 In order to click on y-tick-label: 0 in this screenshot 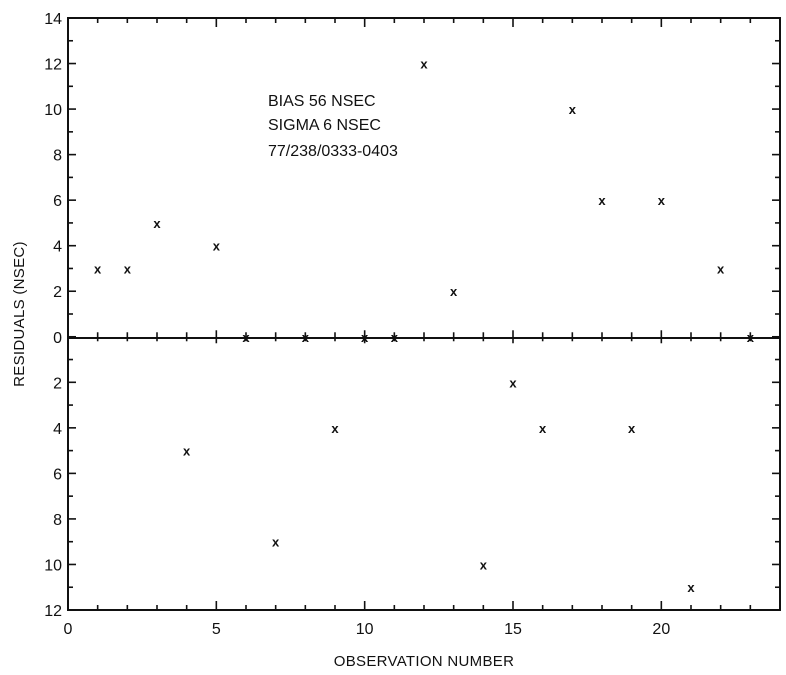, I will do `click(57, 338)`.